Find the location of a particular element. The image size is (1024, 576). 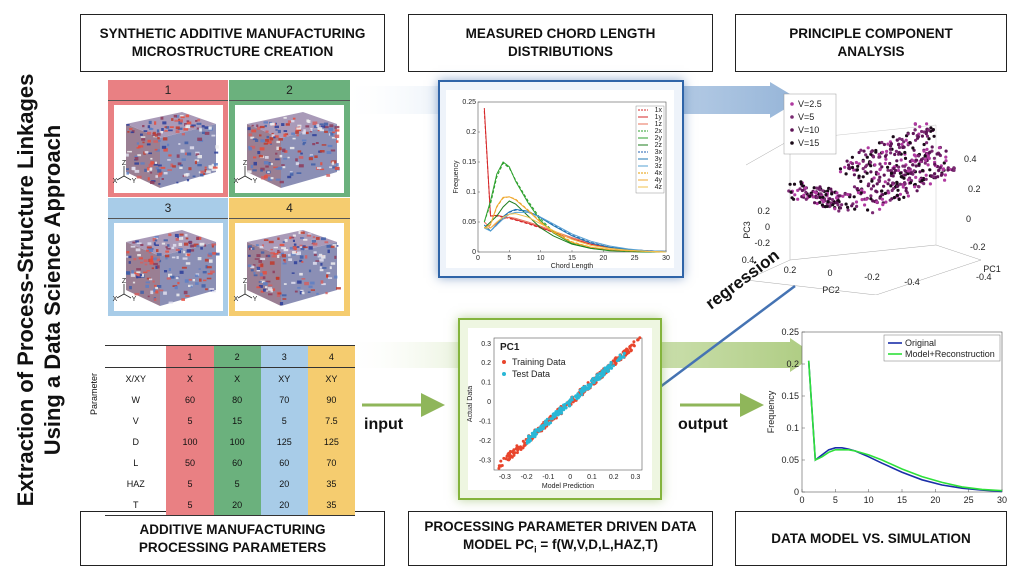

y-tick-label: -0.3 is located at coordinates (485, 460).